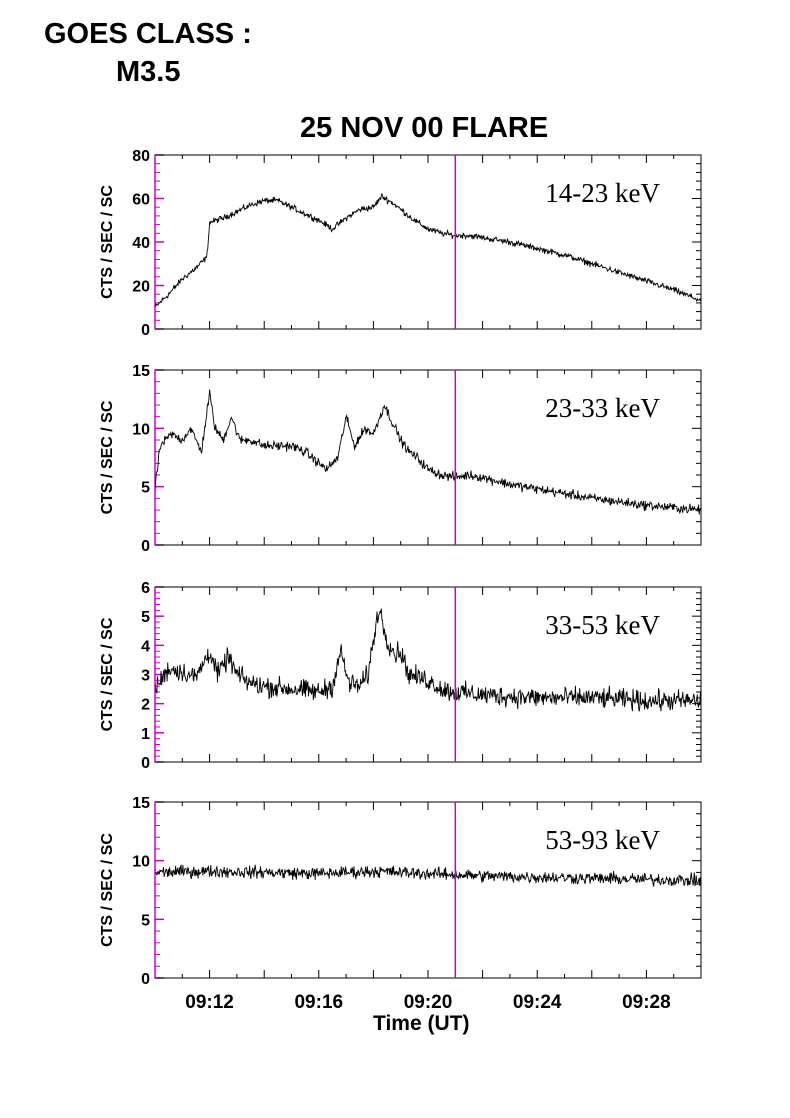 The height and width of the screenshot is (1118, 790). What do you see at coordinates (145, 705) in the screenshot?
I see `y-tick-label: 2` at bounding box center [145, 705].